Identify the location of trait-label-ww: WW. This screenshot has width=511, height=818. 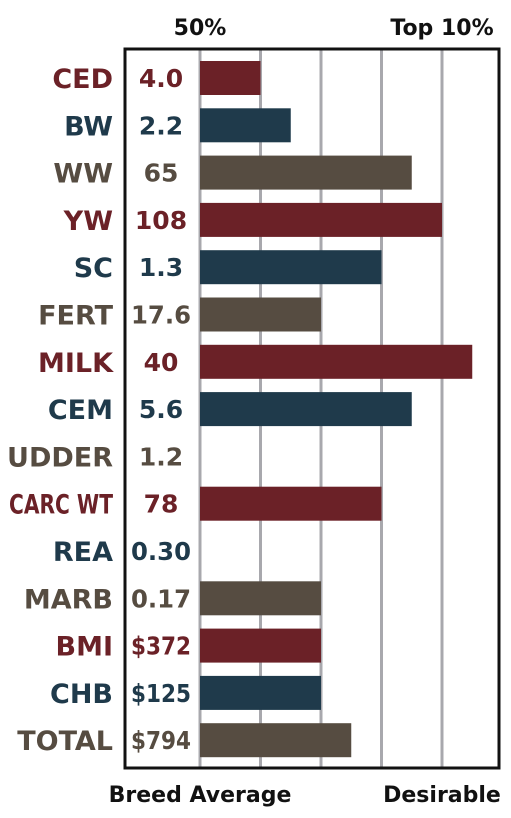
(83, 174).